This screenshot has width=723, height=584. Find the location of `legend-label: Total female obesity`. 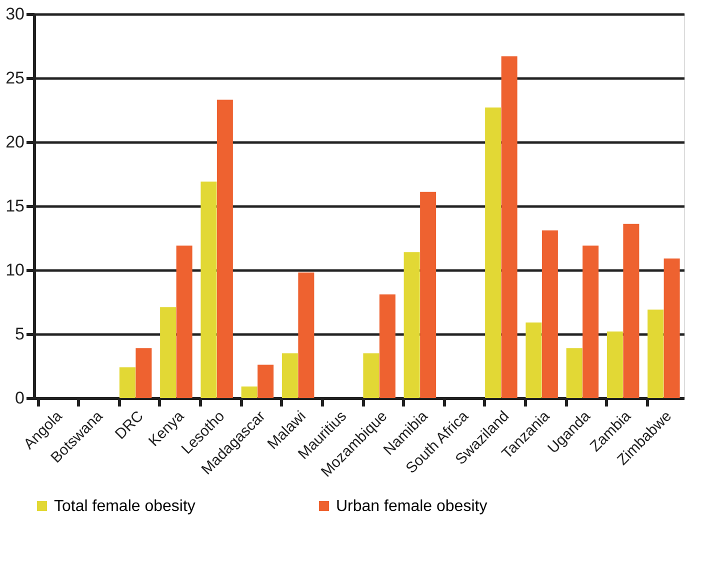

legend-label: Total female obesity is located at coordinates (125, 506).